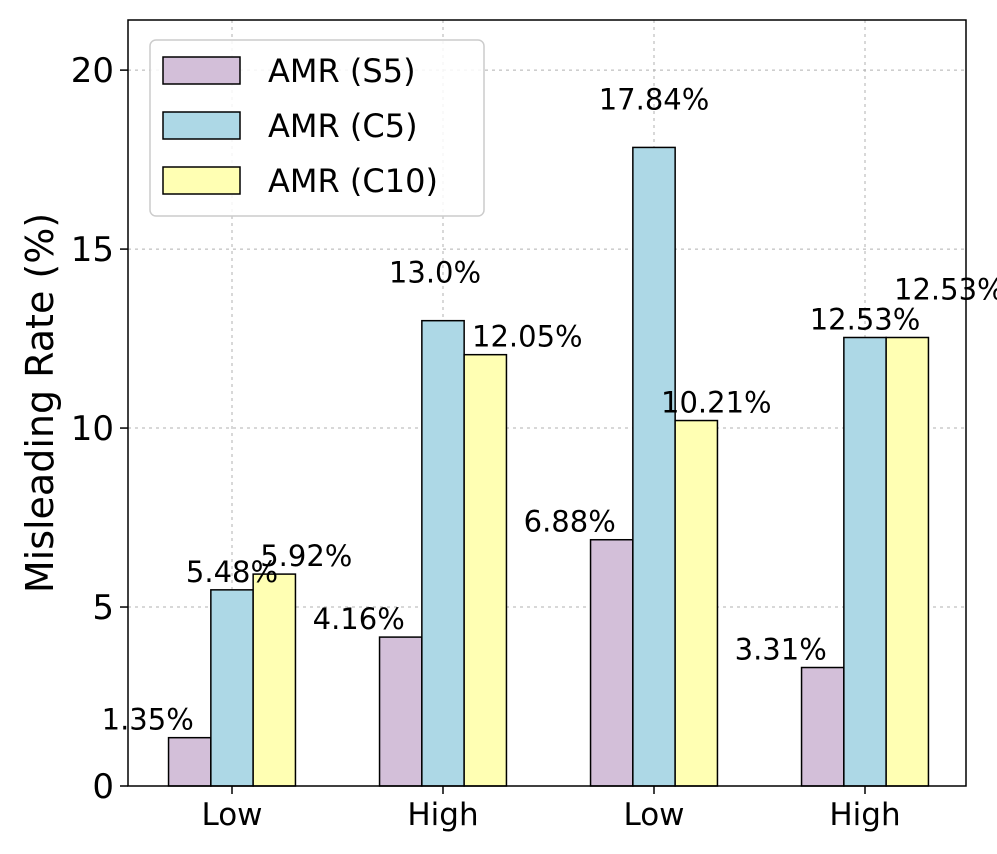 The image size is (997, 854). What do you see at coordinates (343, 126) in the screenshot?
I see `legend-label: AMR (C5)` at bounding box center [343, 126].